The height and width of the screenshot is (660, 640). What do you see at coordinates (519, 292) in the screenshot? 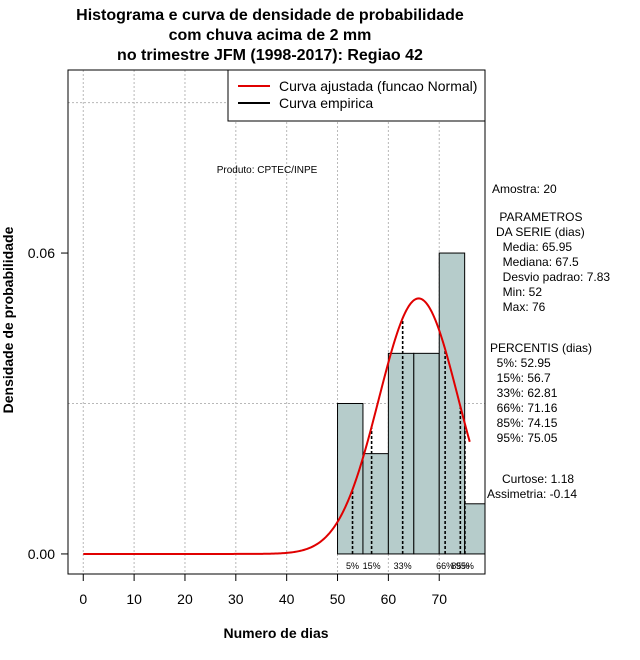
I see `parameter-line-5: Min: 52` at bounding box center [519, 292].